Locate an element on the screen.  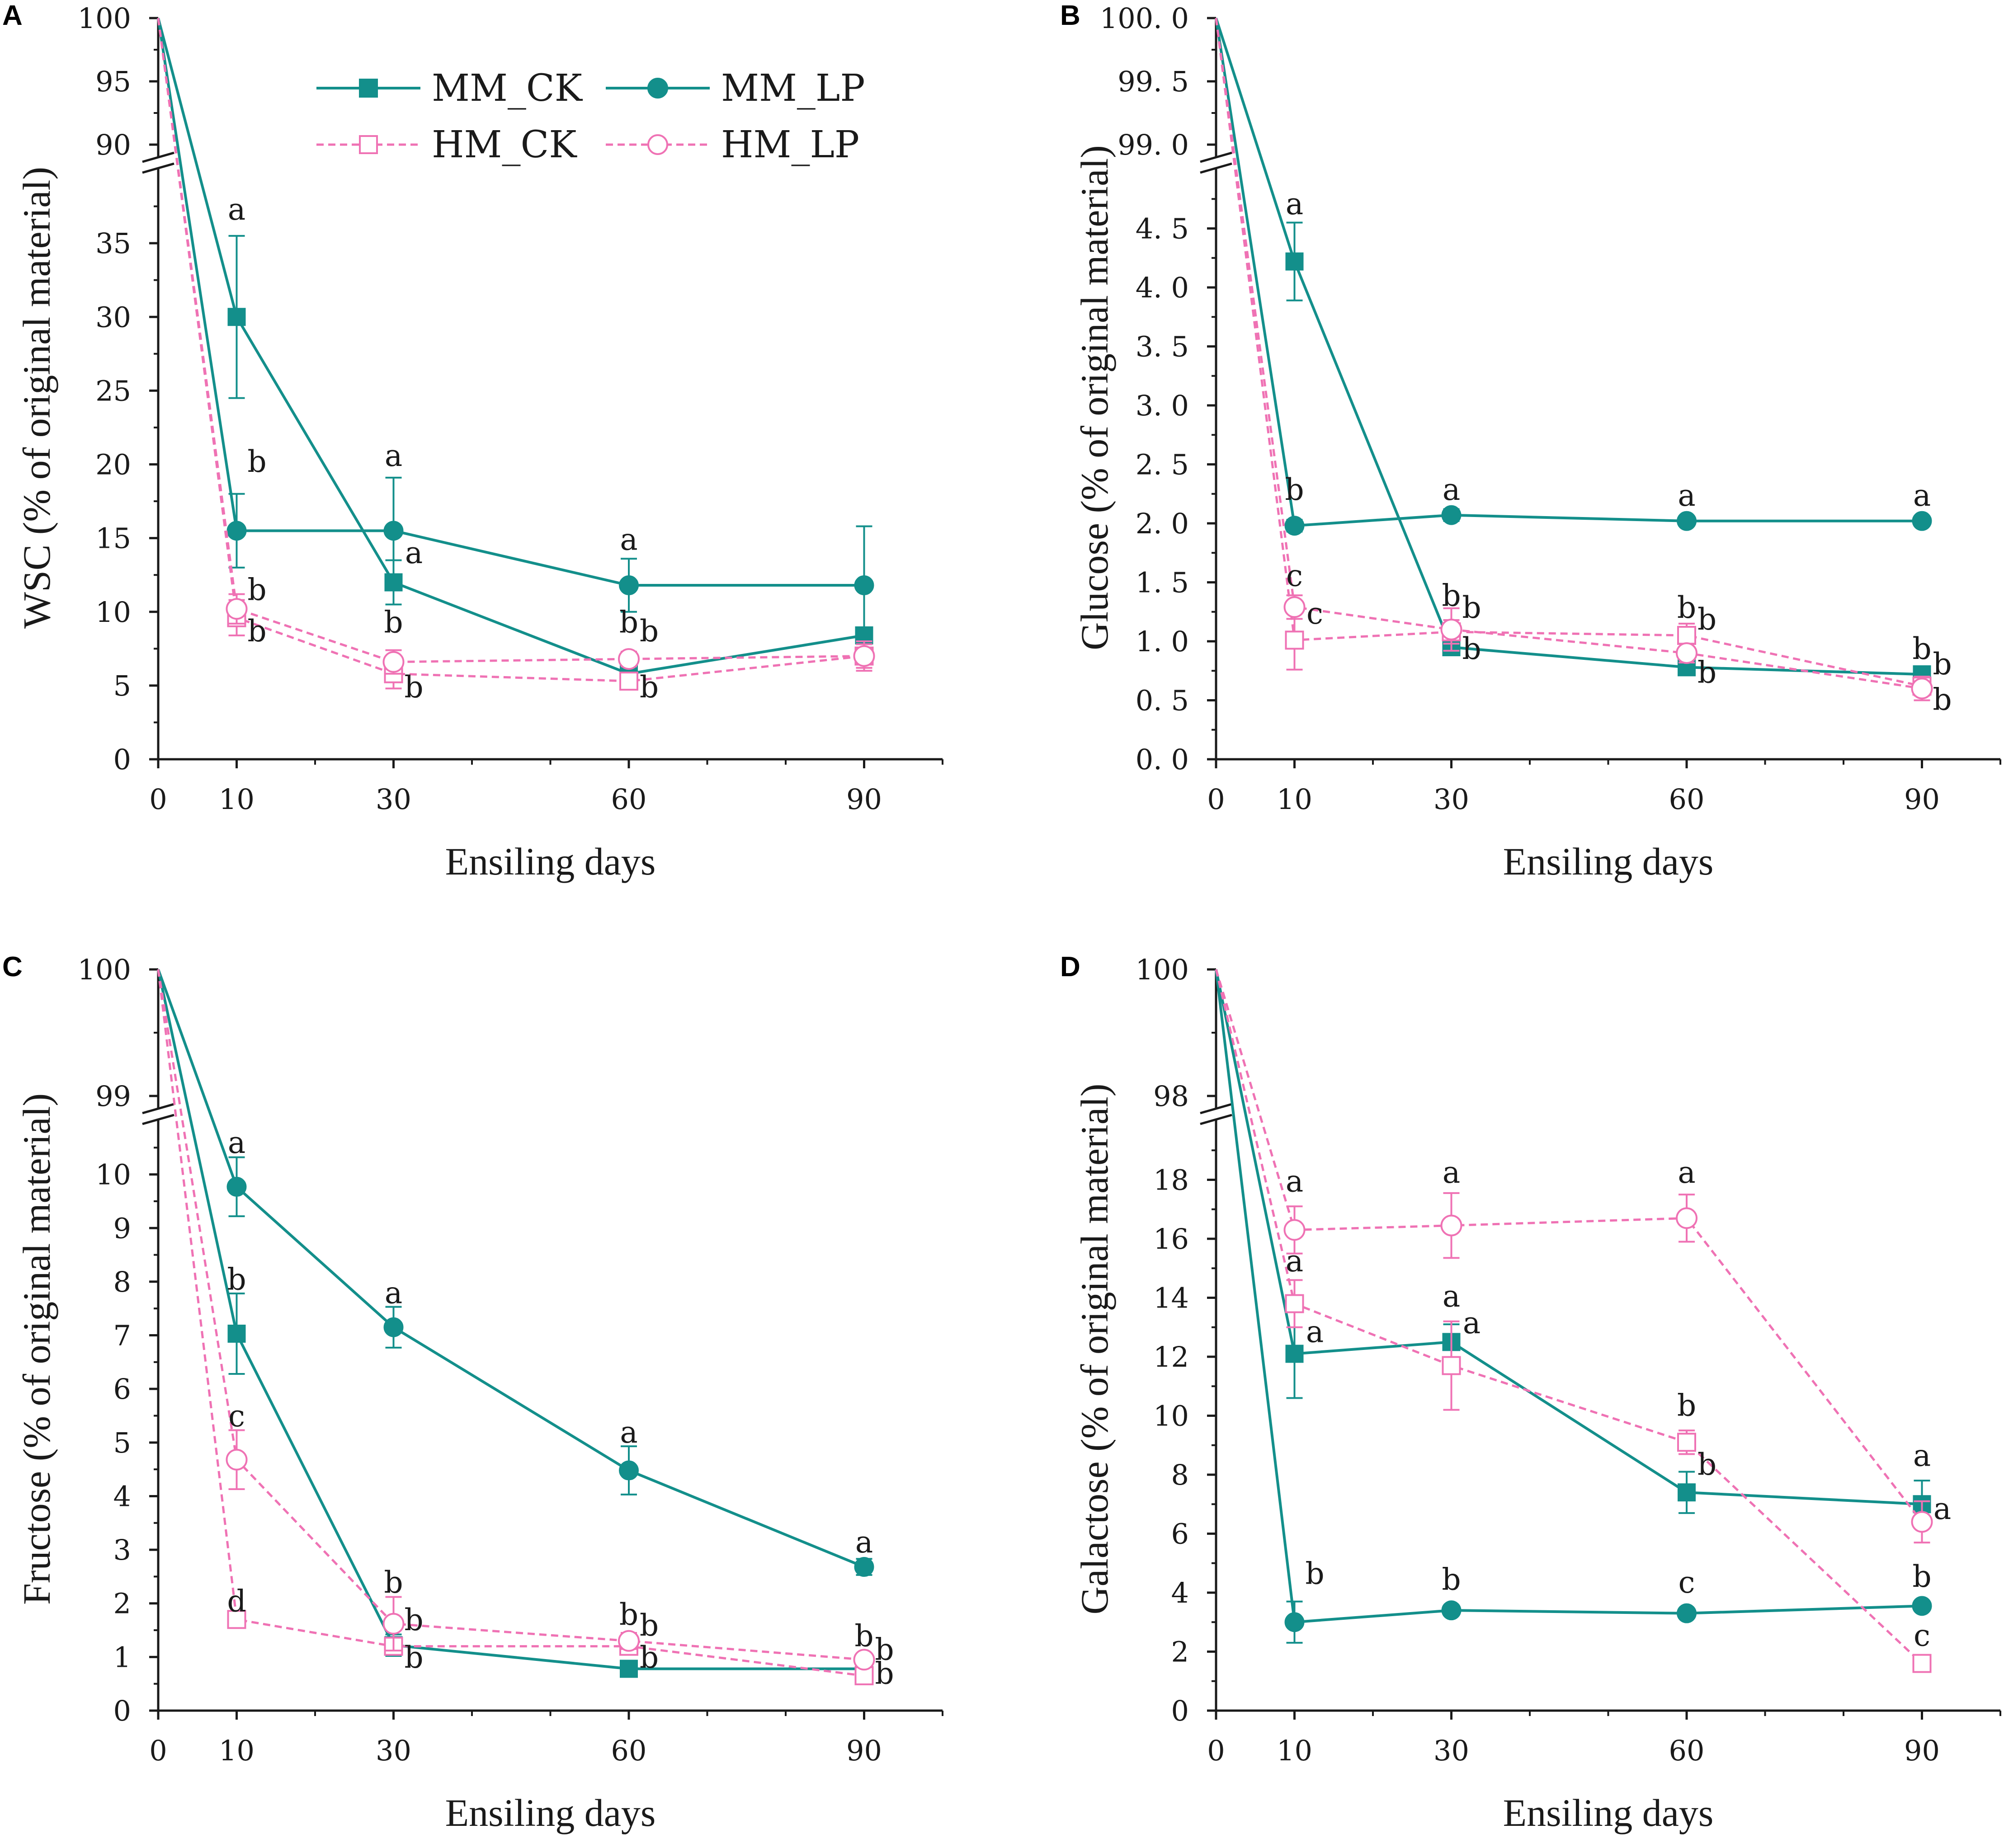
y-tick-label: 1 is located at coordinates (122, 1657).